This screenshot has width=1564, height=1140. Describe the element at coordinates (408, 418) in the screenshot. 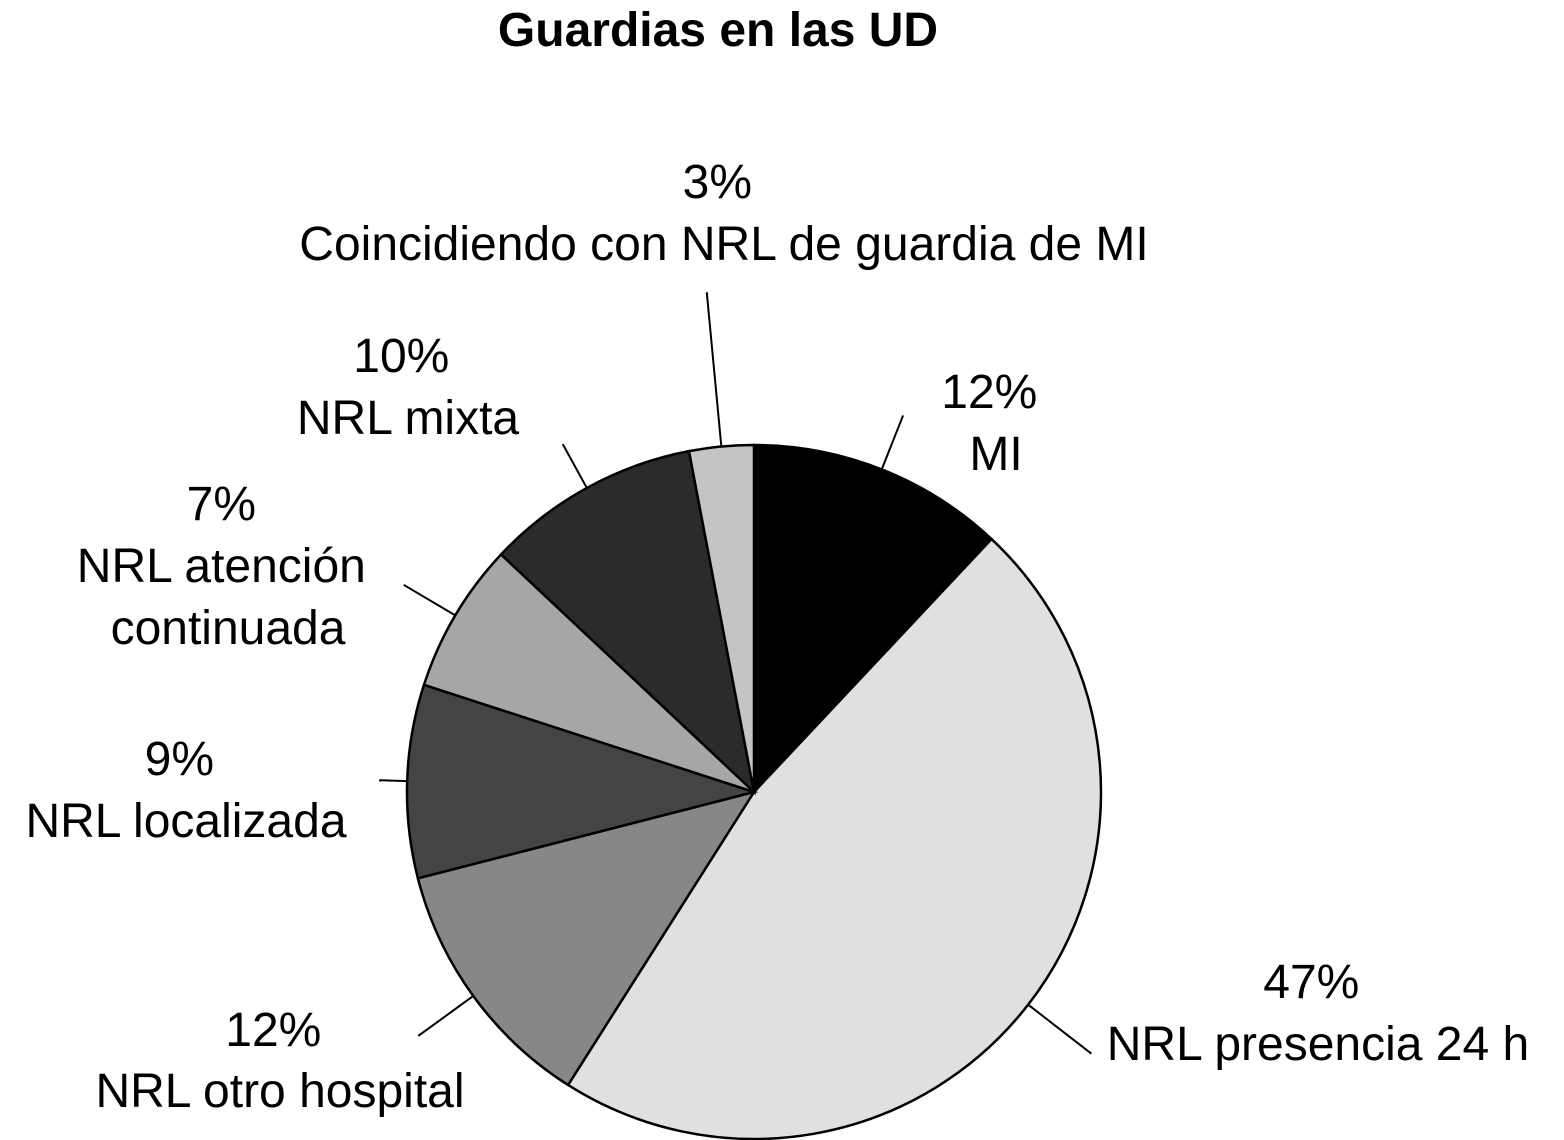

I see `slice-category-mixta: NRL mixta` at that location.